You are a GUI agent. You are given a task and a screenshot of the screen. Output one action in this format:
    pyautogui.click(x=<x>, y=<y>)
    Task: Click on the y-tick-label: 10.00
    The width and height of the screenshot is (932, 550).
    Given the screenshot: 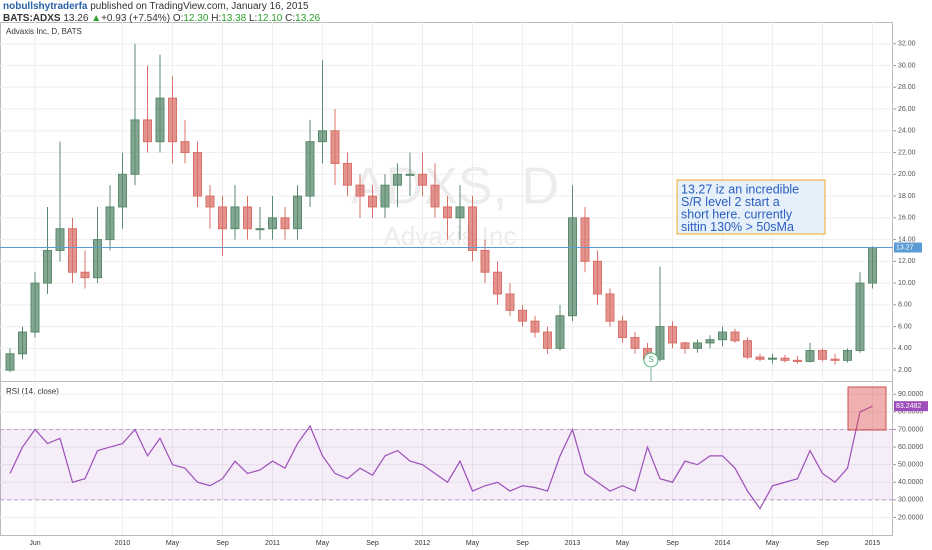 What is the action you would take?
    pyautogui.click(x=907, y=283)
    